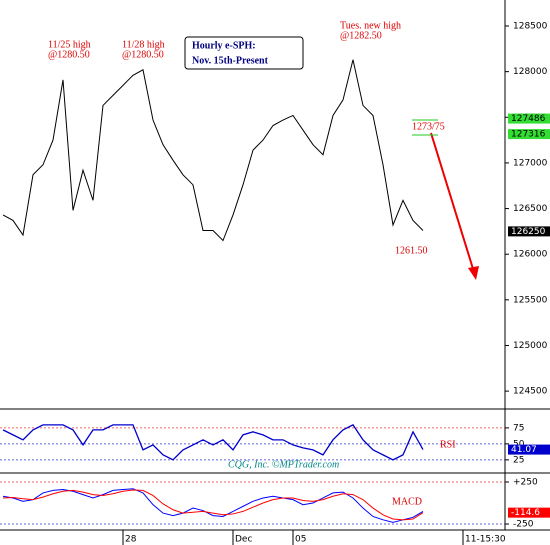 Image resolution: width=550 pixels, height=545 pixels. What do you see at coordinates (519, 444) in the screenshot?
I see `y-tick-label: 50` at bounding box center [519, 444].